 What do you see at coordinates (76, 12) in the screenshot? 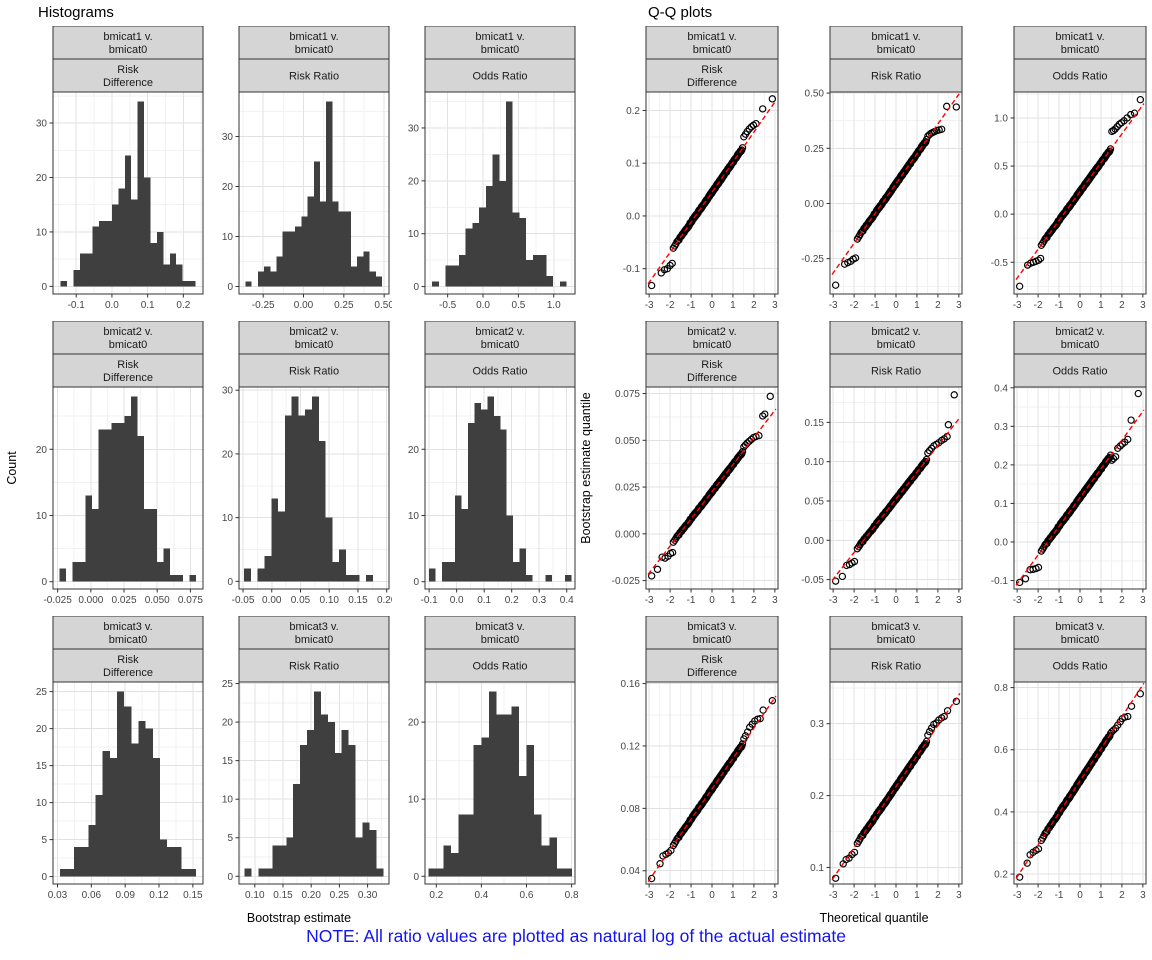
I see `histograms-title: Histograms` at bounding box center [76, 12].